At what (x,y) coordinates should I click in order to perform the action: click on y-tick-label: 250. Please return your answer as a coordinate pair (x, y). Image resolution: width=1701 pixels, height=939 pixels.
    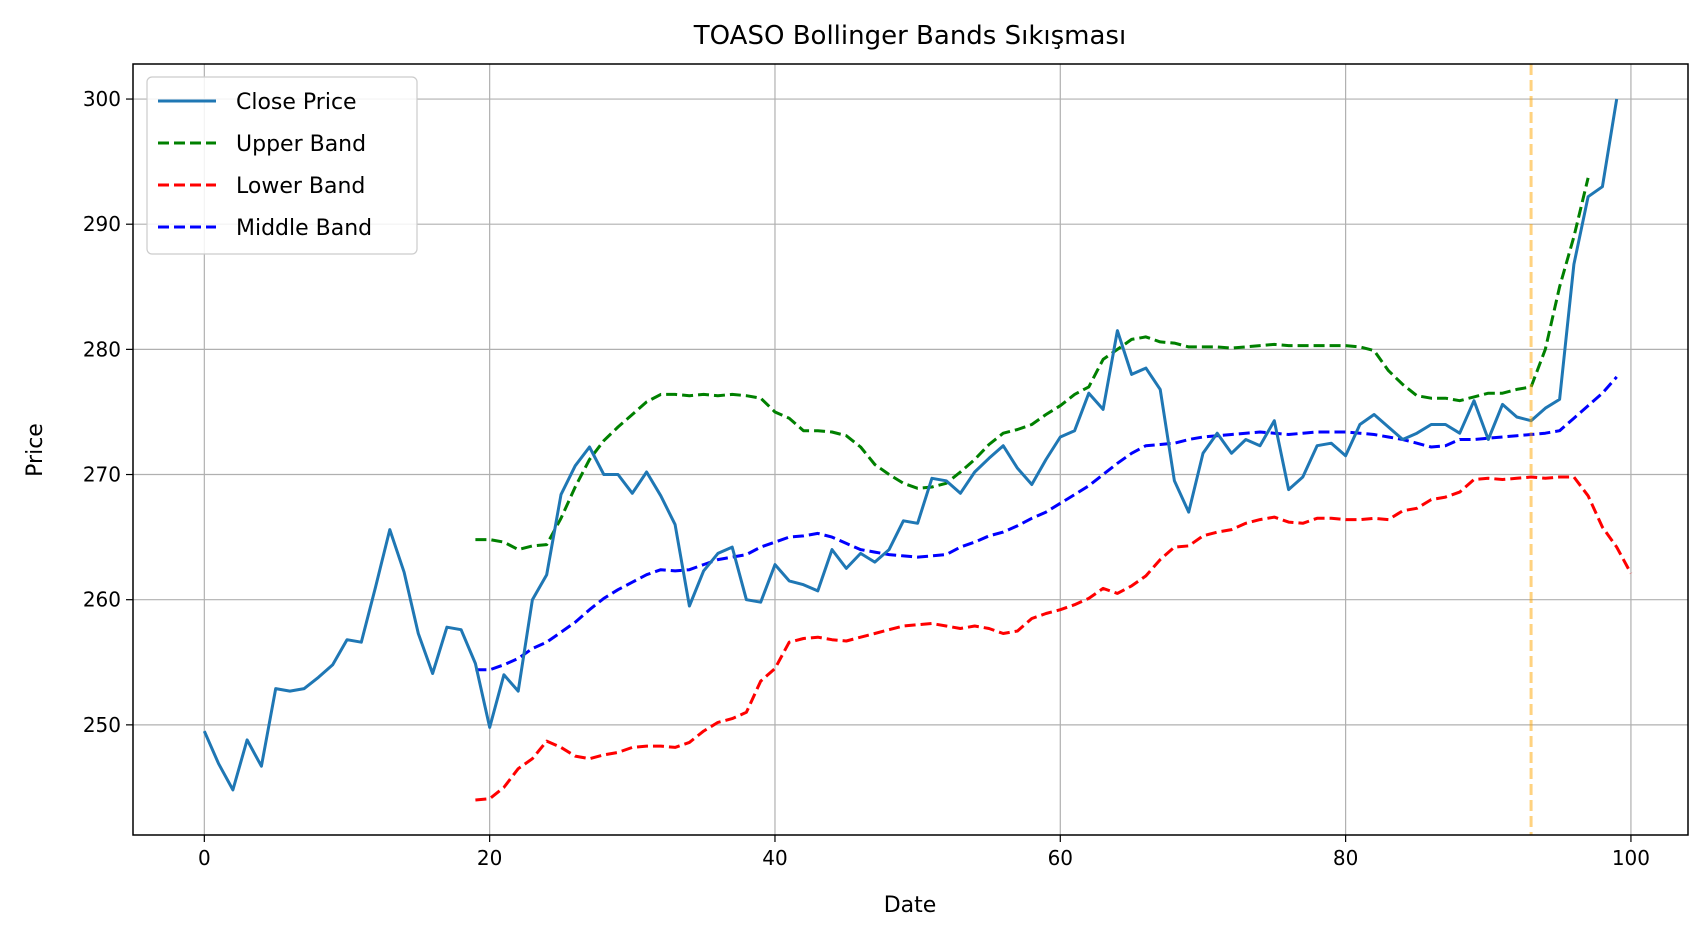
    Looking at the image, I should click on (102, 725).